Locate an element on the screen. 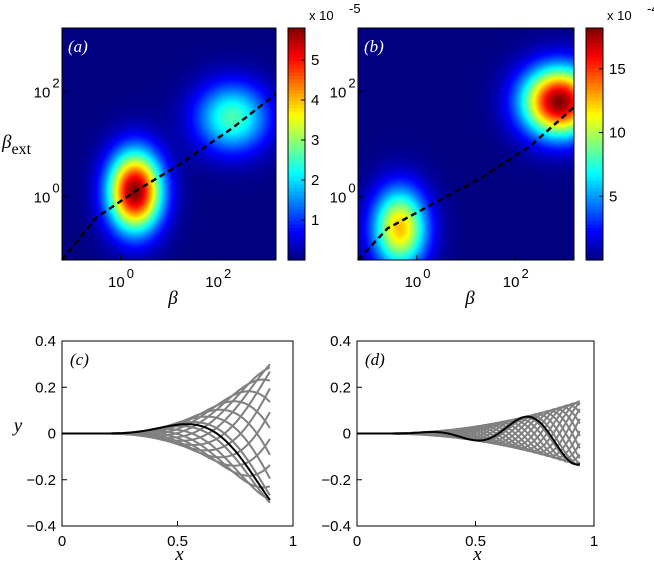 The image size is (654, 561). panel-label-b: (b) is located at coordinates (374, 46).